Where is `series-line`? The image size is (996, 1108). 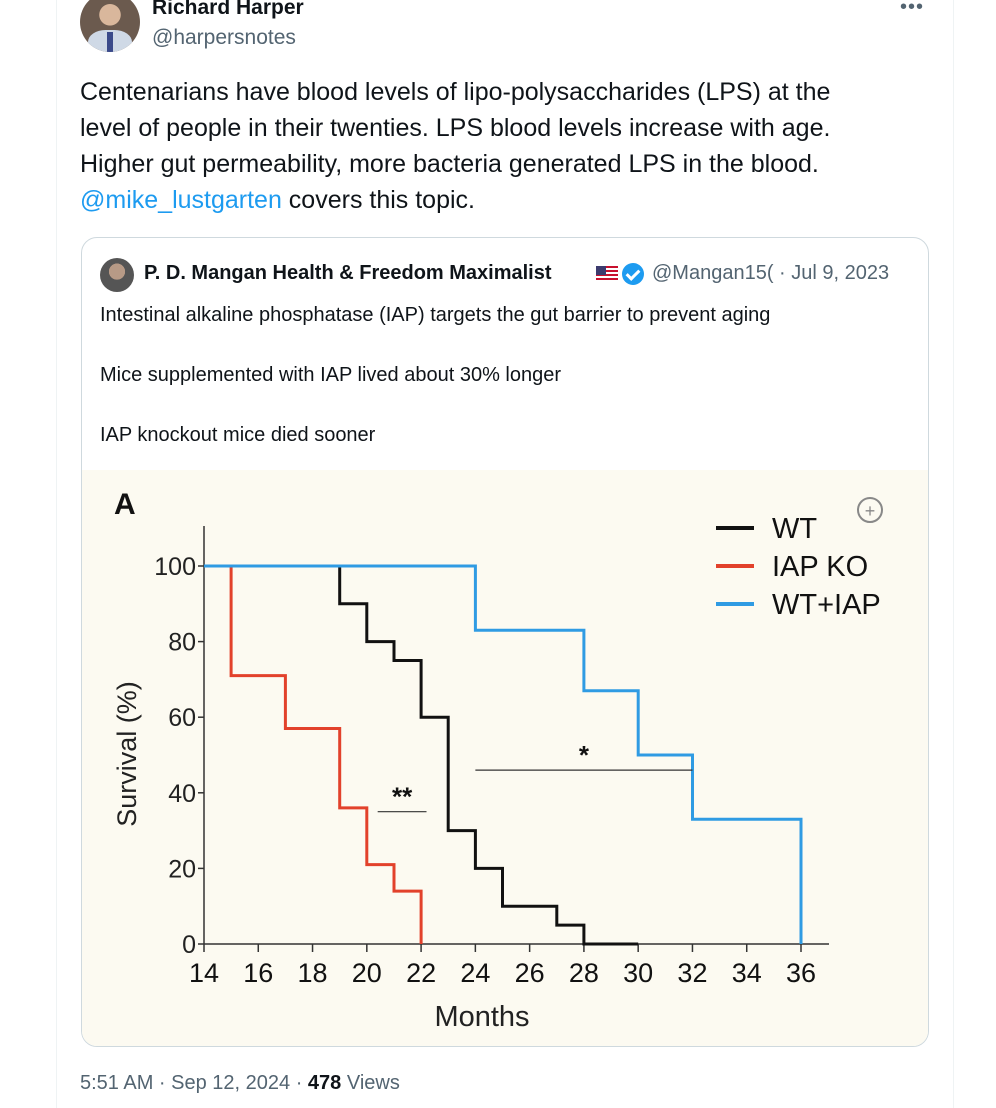
series-line is located at coordinates (313, 754).